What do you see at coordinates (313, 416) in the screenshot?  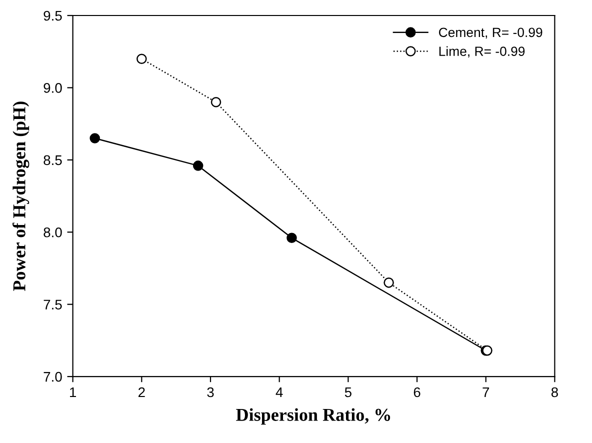 I see `x-axis-title: Dispersion Ratio, %` at bounding box center [313, 416].